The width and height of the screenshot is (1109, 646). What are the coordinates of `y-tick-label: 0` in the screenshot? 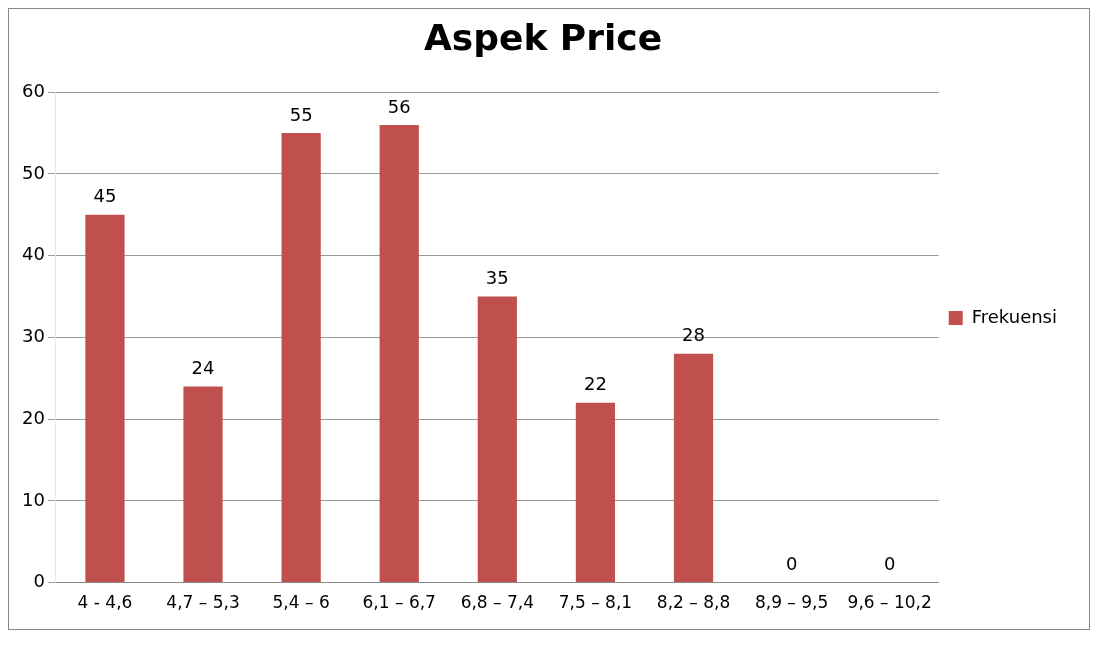 It's located at (39, 581).